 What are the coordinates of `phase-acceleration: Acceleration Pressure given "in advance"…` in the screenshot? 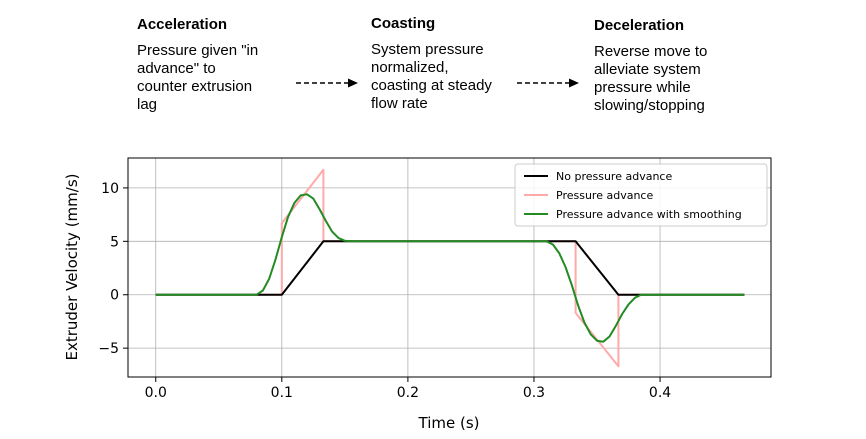 It's located at (197, 65).